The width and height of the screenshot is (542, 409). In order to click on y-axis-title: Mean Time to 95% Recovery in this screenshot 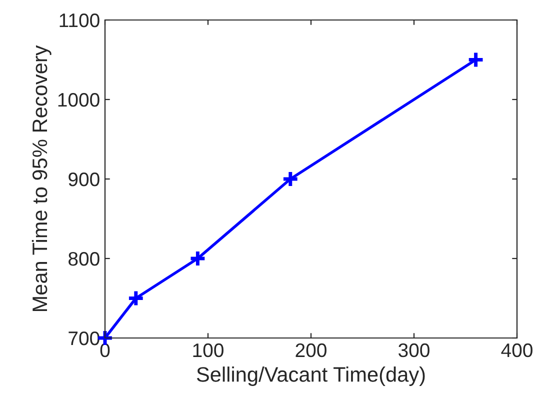, I will do `click(42, 178)`.